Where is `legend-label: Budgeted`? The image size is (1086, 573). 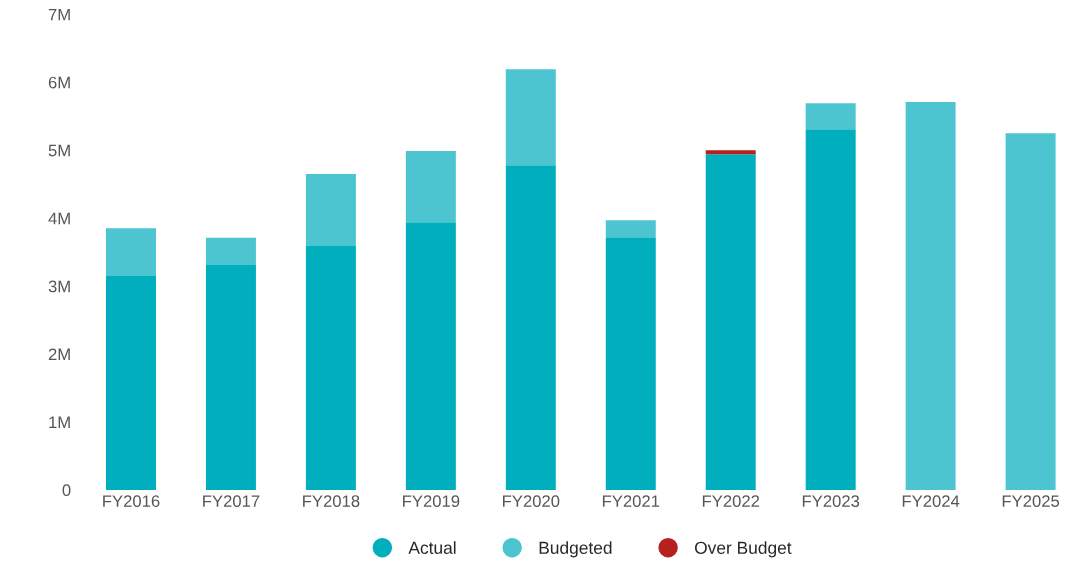
legend-label: Budgeted is located at coordinates (575, 549).